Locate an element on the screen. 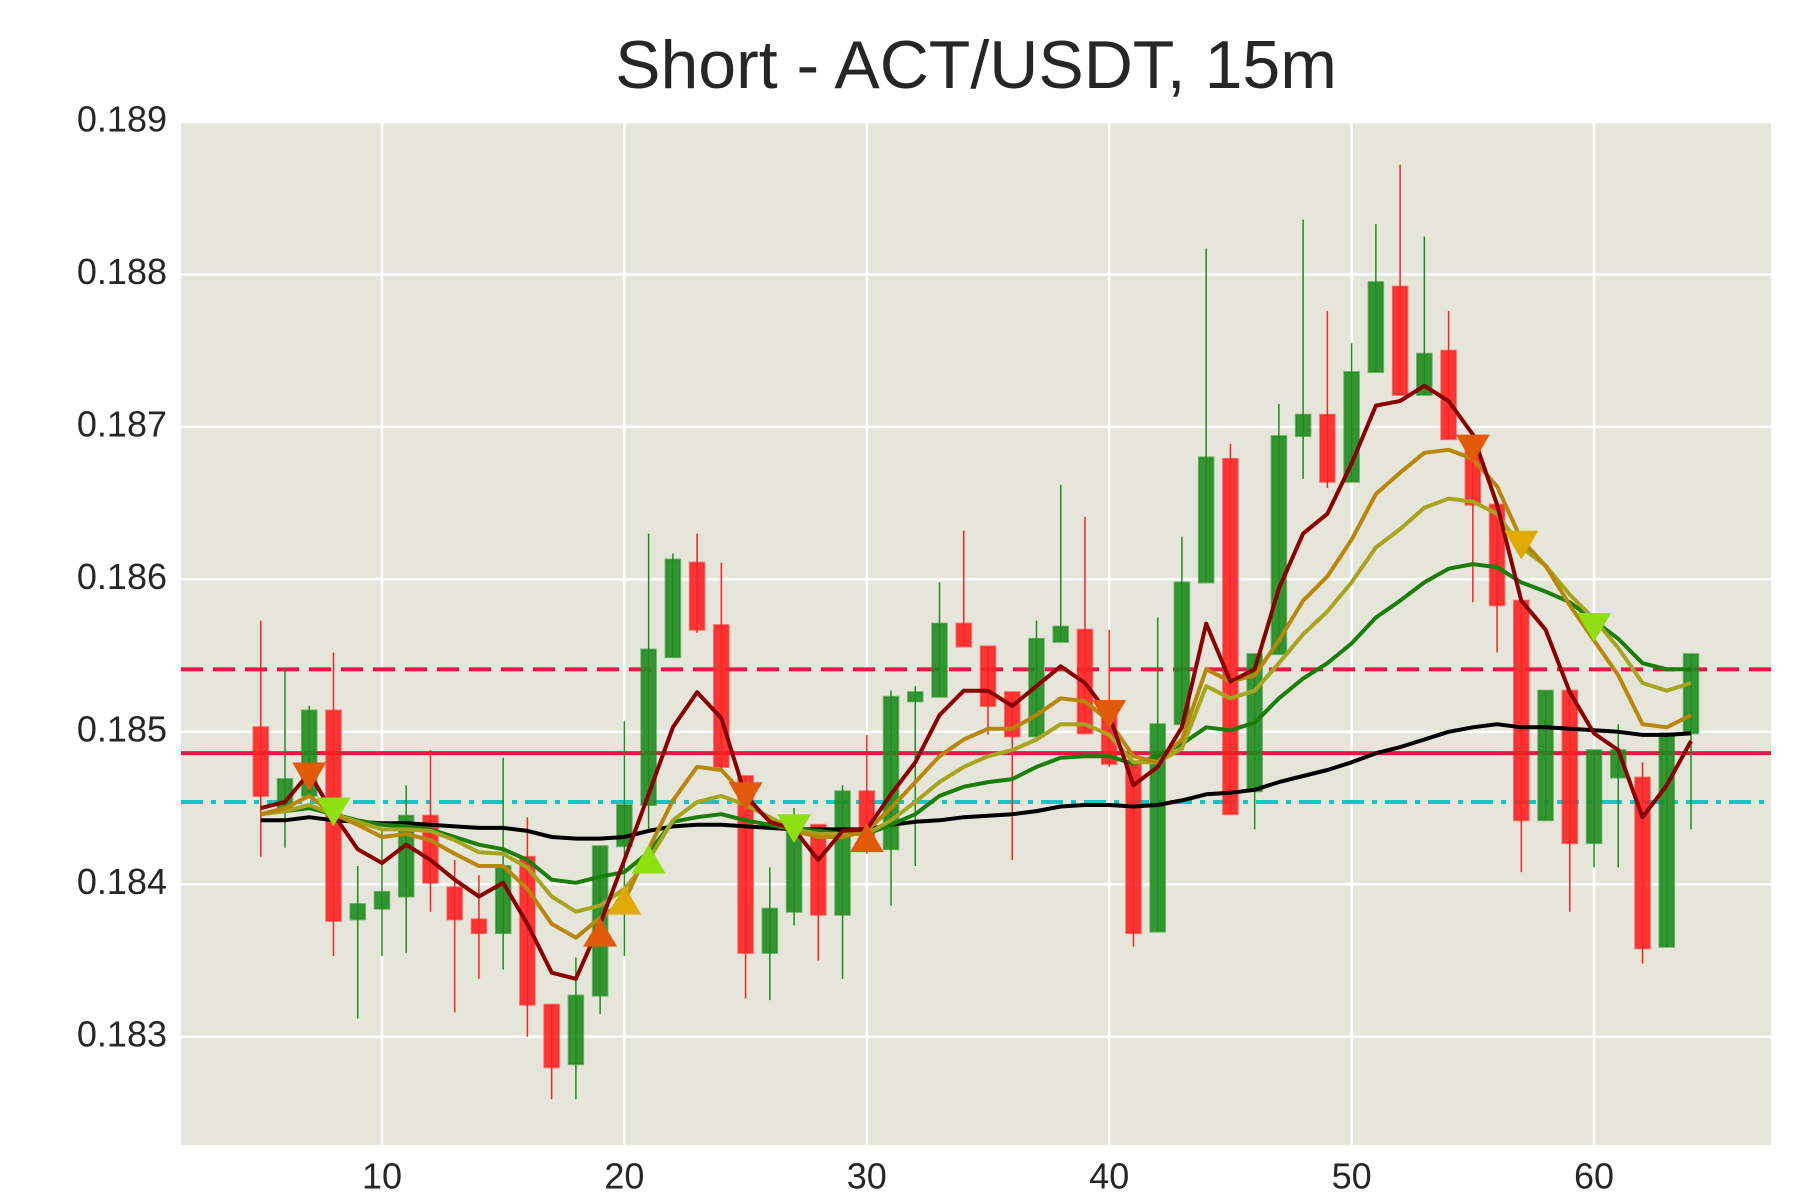 This screenshot has width=1800, height=1200. x-tick-label: 10 is located at coordinates (382, 1176).